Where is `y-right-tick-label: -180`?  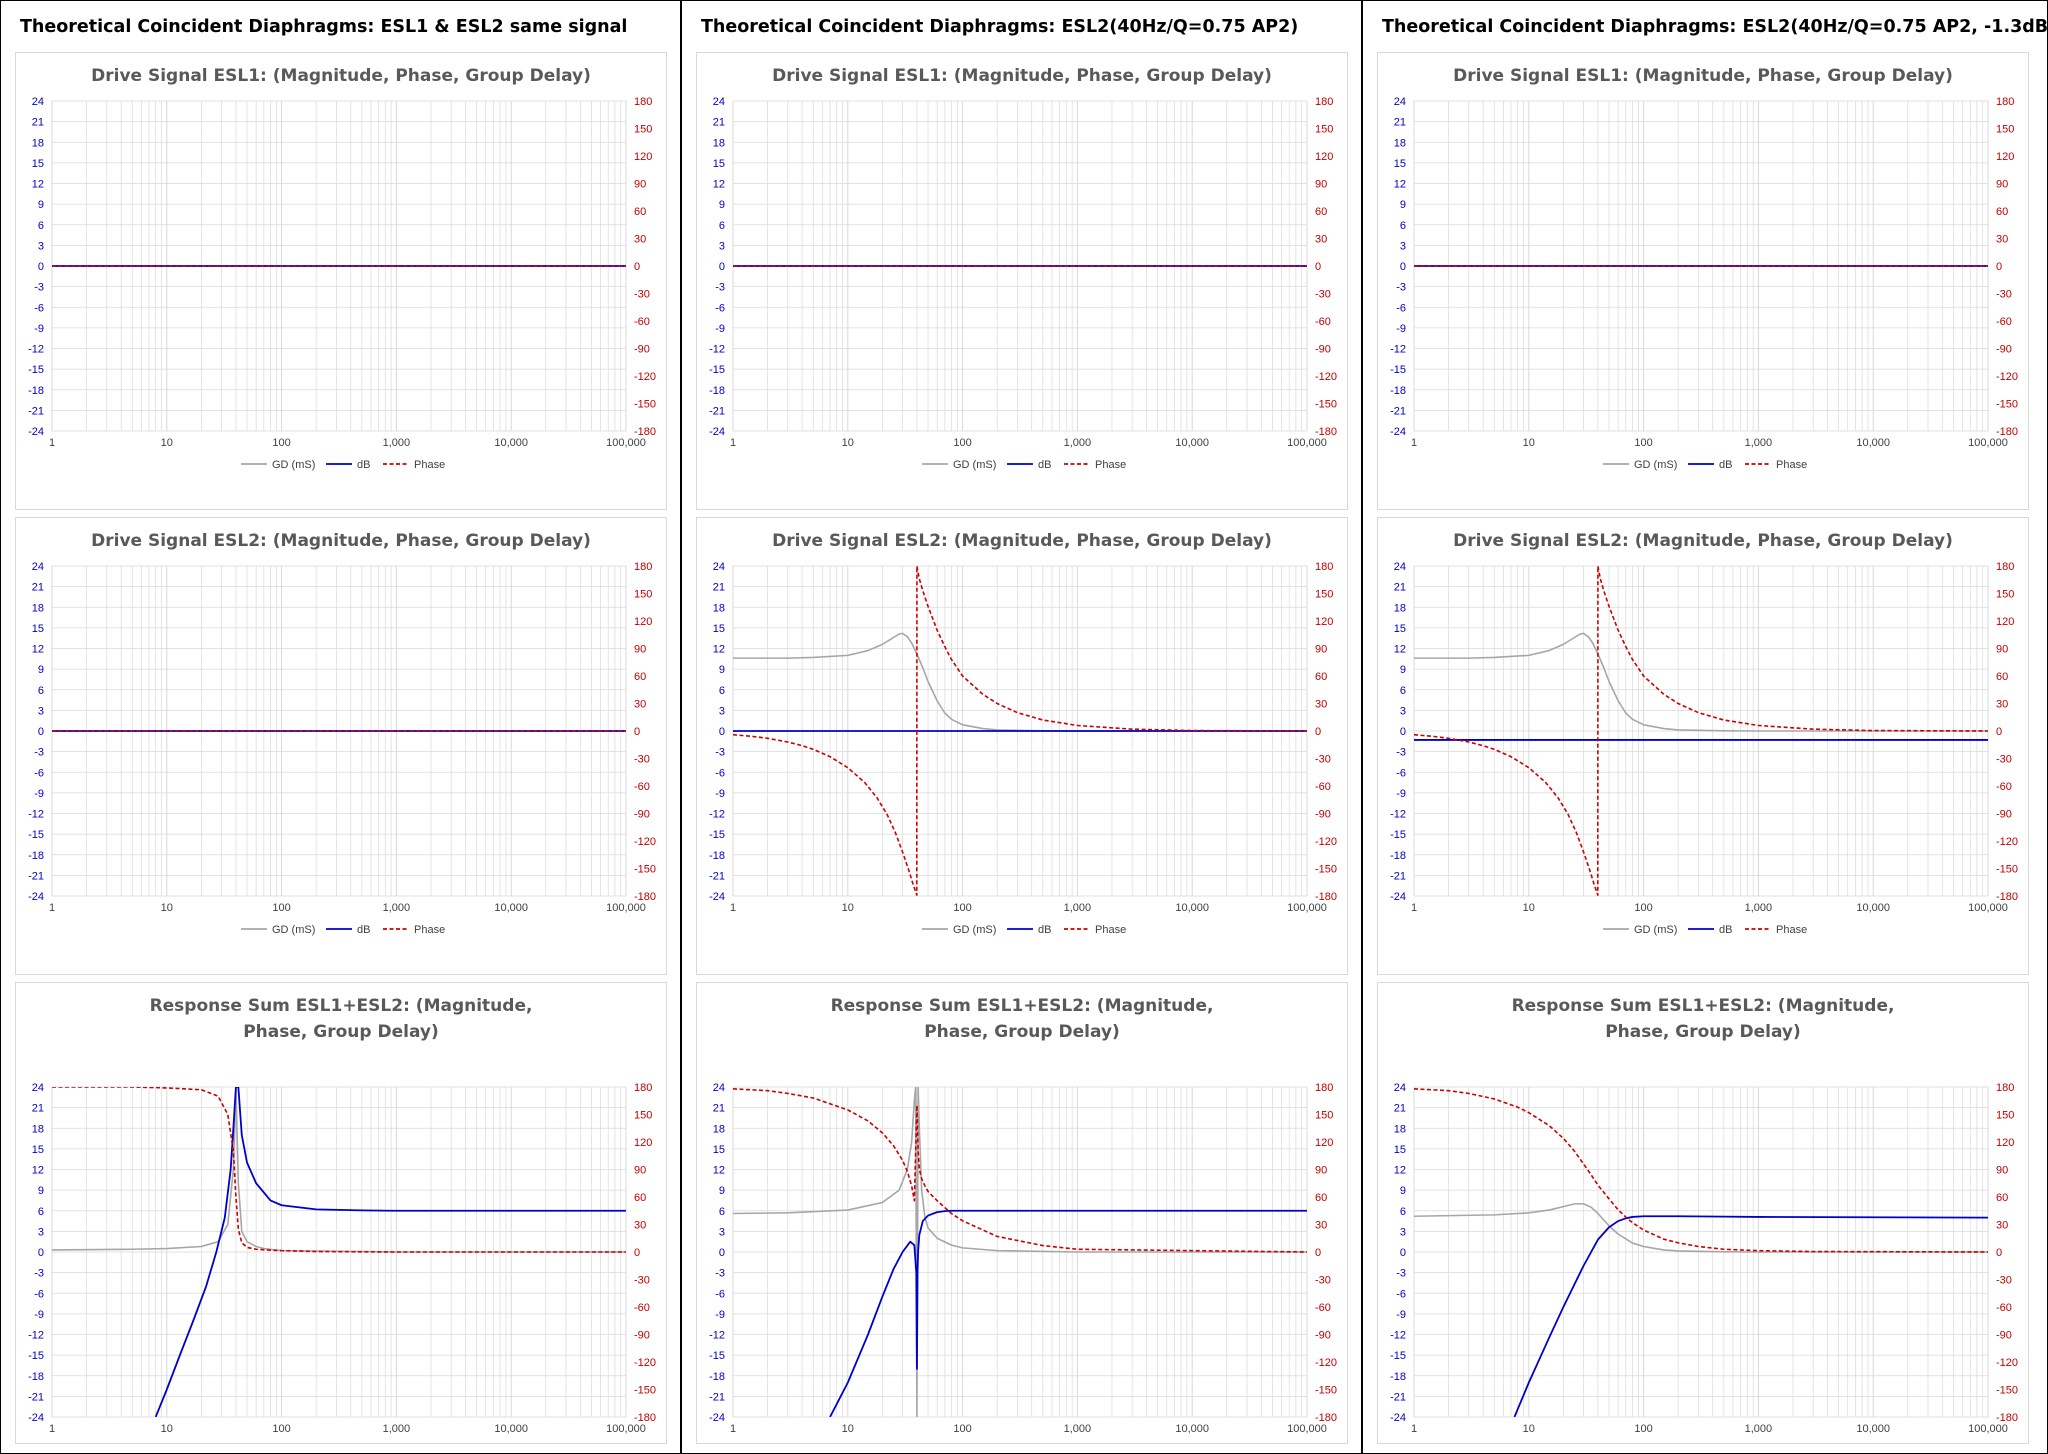
y-right-tick-label: -180 is located at coordinates (645, 1418).